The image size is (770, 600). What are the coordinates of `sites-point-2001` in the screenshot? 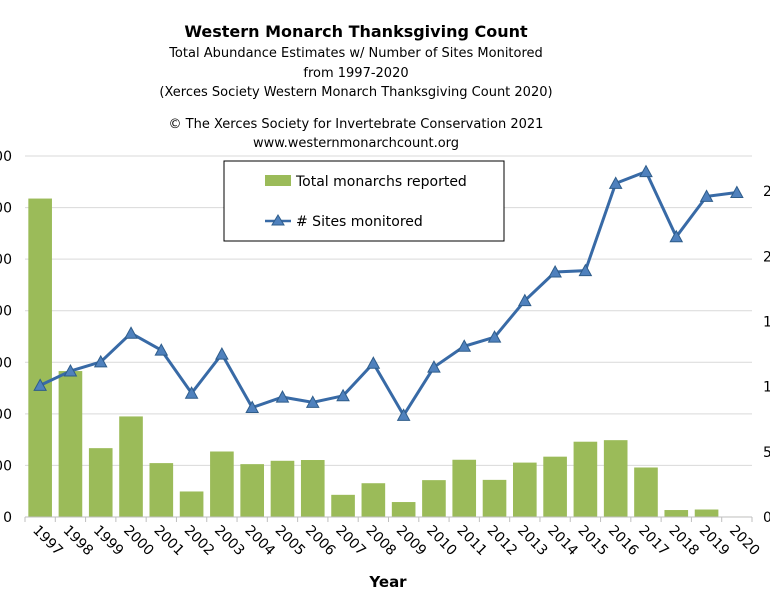 It's located at (161, 349).